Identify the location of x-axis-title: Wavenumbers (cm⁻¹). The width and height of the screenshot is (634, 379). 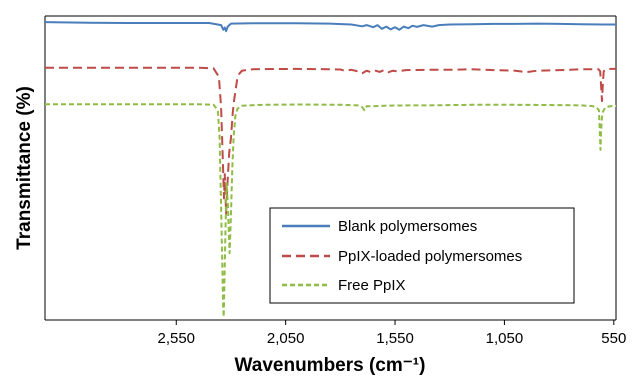
(330, 365).